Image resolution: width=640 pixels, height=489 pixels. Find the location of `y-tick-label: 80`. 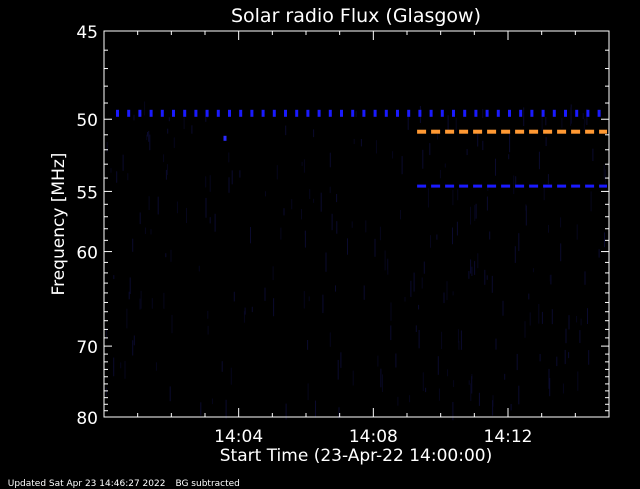

y-tick-label: 80 is located at coordinates (87, 419).